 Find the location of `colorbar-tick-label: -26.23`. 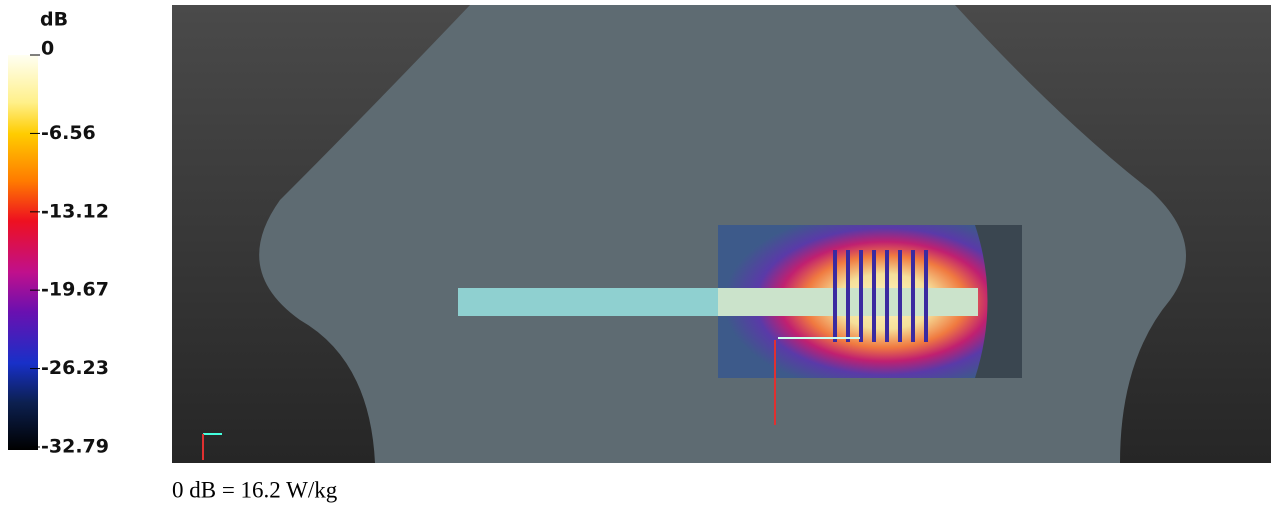

colorbar-tick-label: -26.23 is located at coordinates (75, 368).